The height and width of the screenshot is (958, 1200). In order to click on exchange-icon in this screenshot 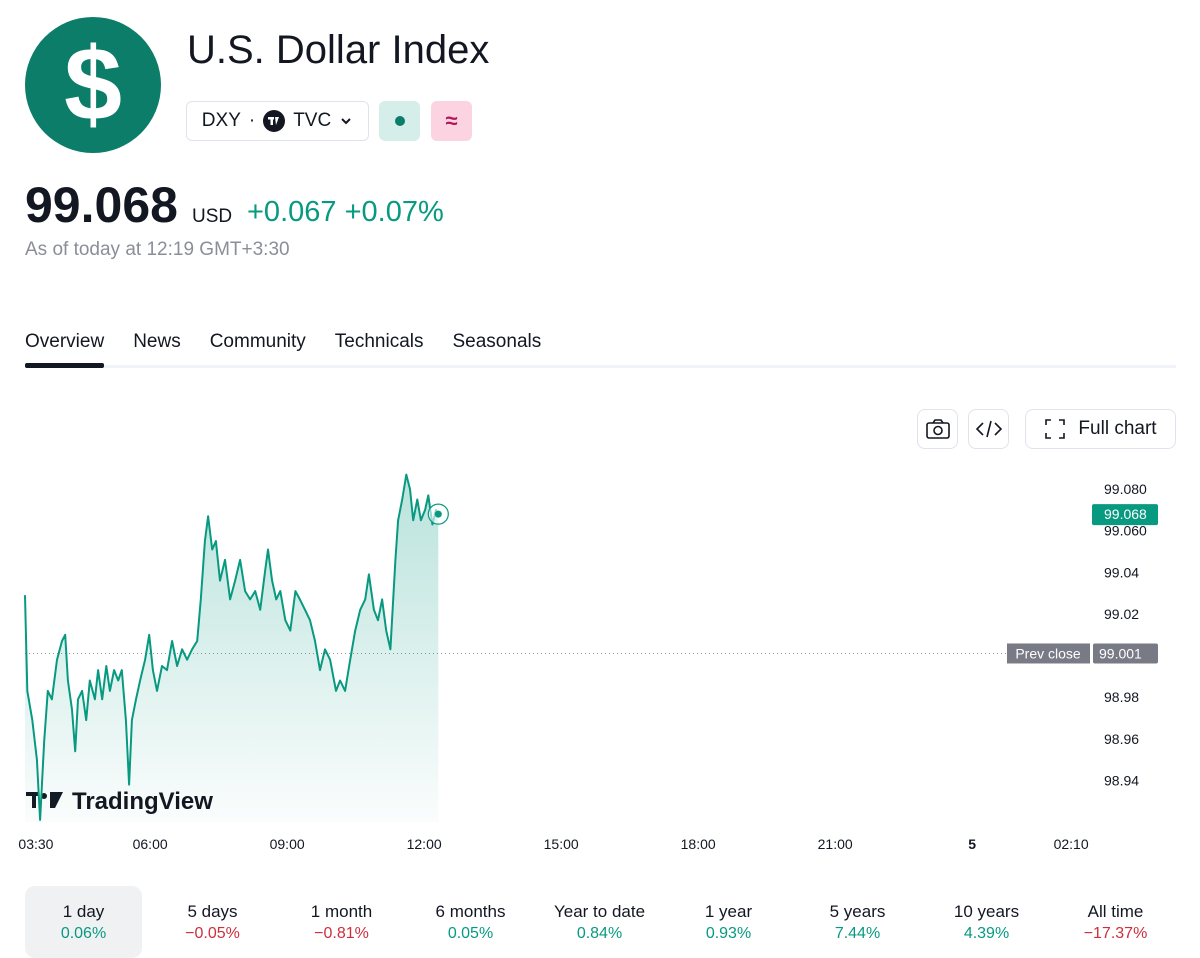, I will do `click(274, 121)`.